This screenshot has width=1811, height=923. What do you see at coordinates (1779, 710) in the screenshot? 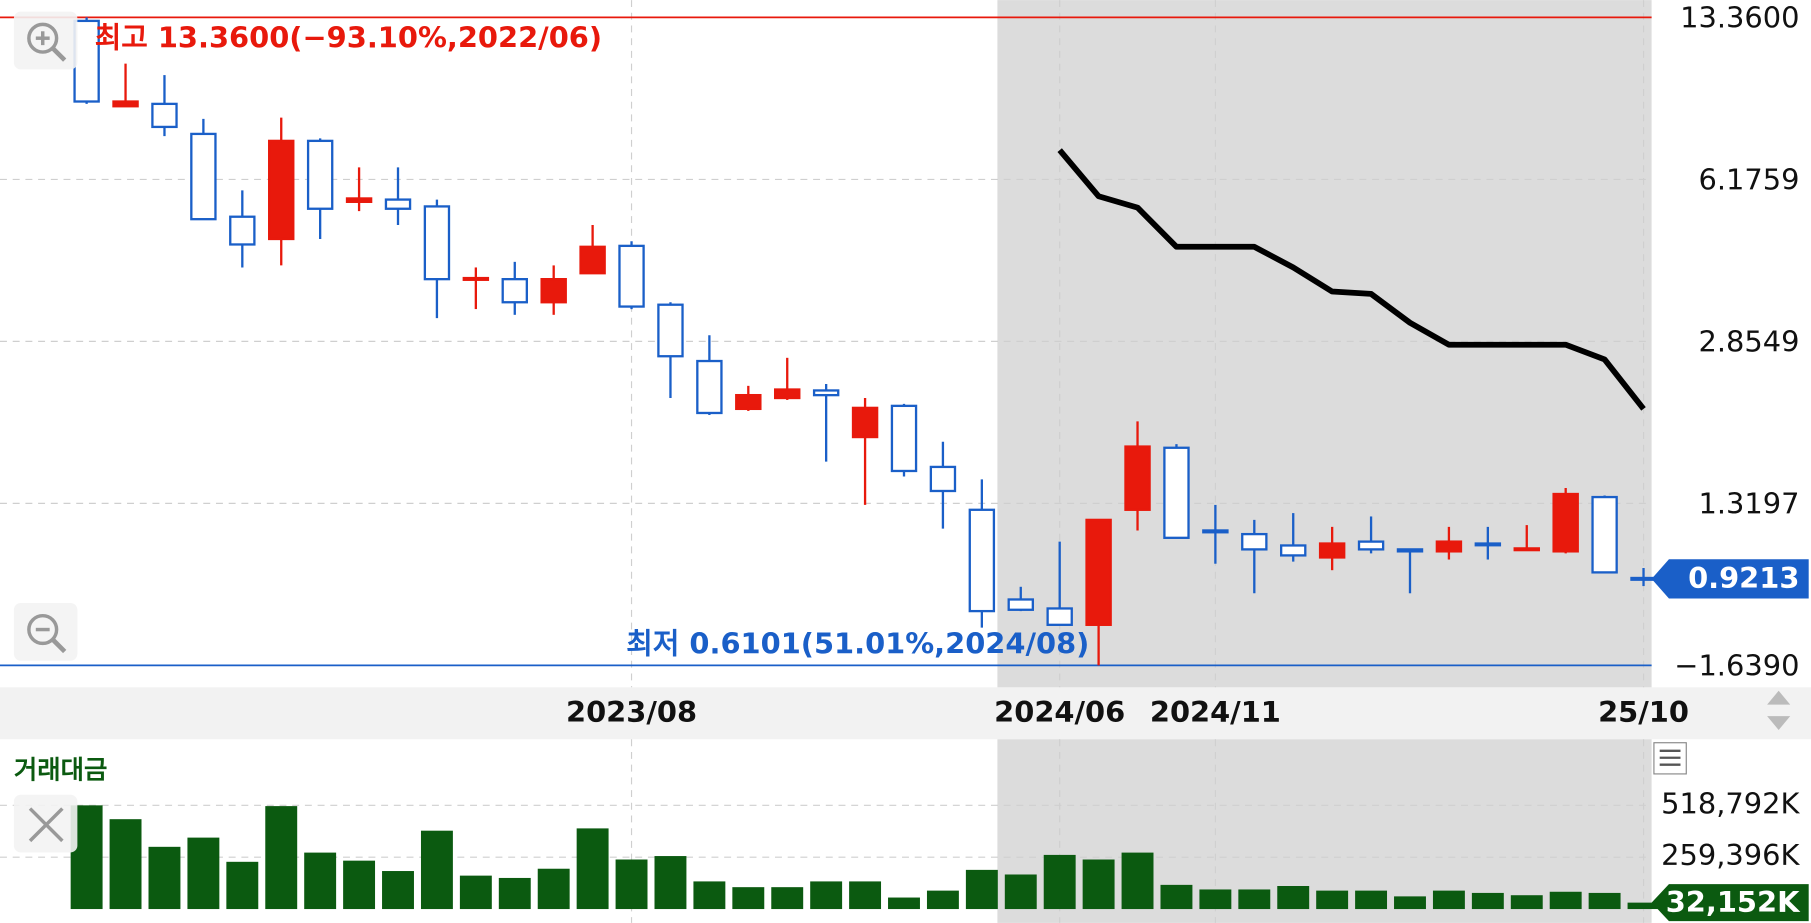
I see `scroll-arrows` at bounding box center [1779, 710].